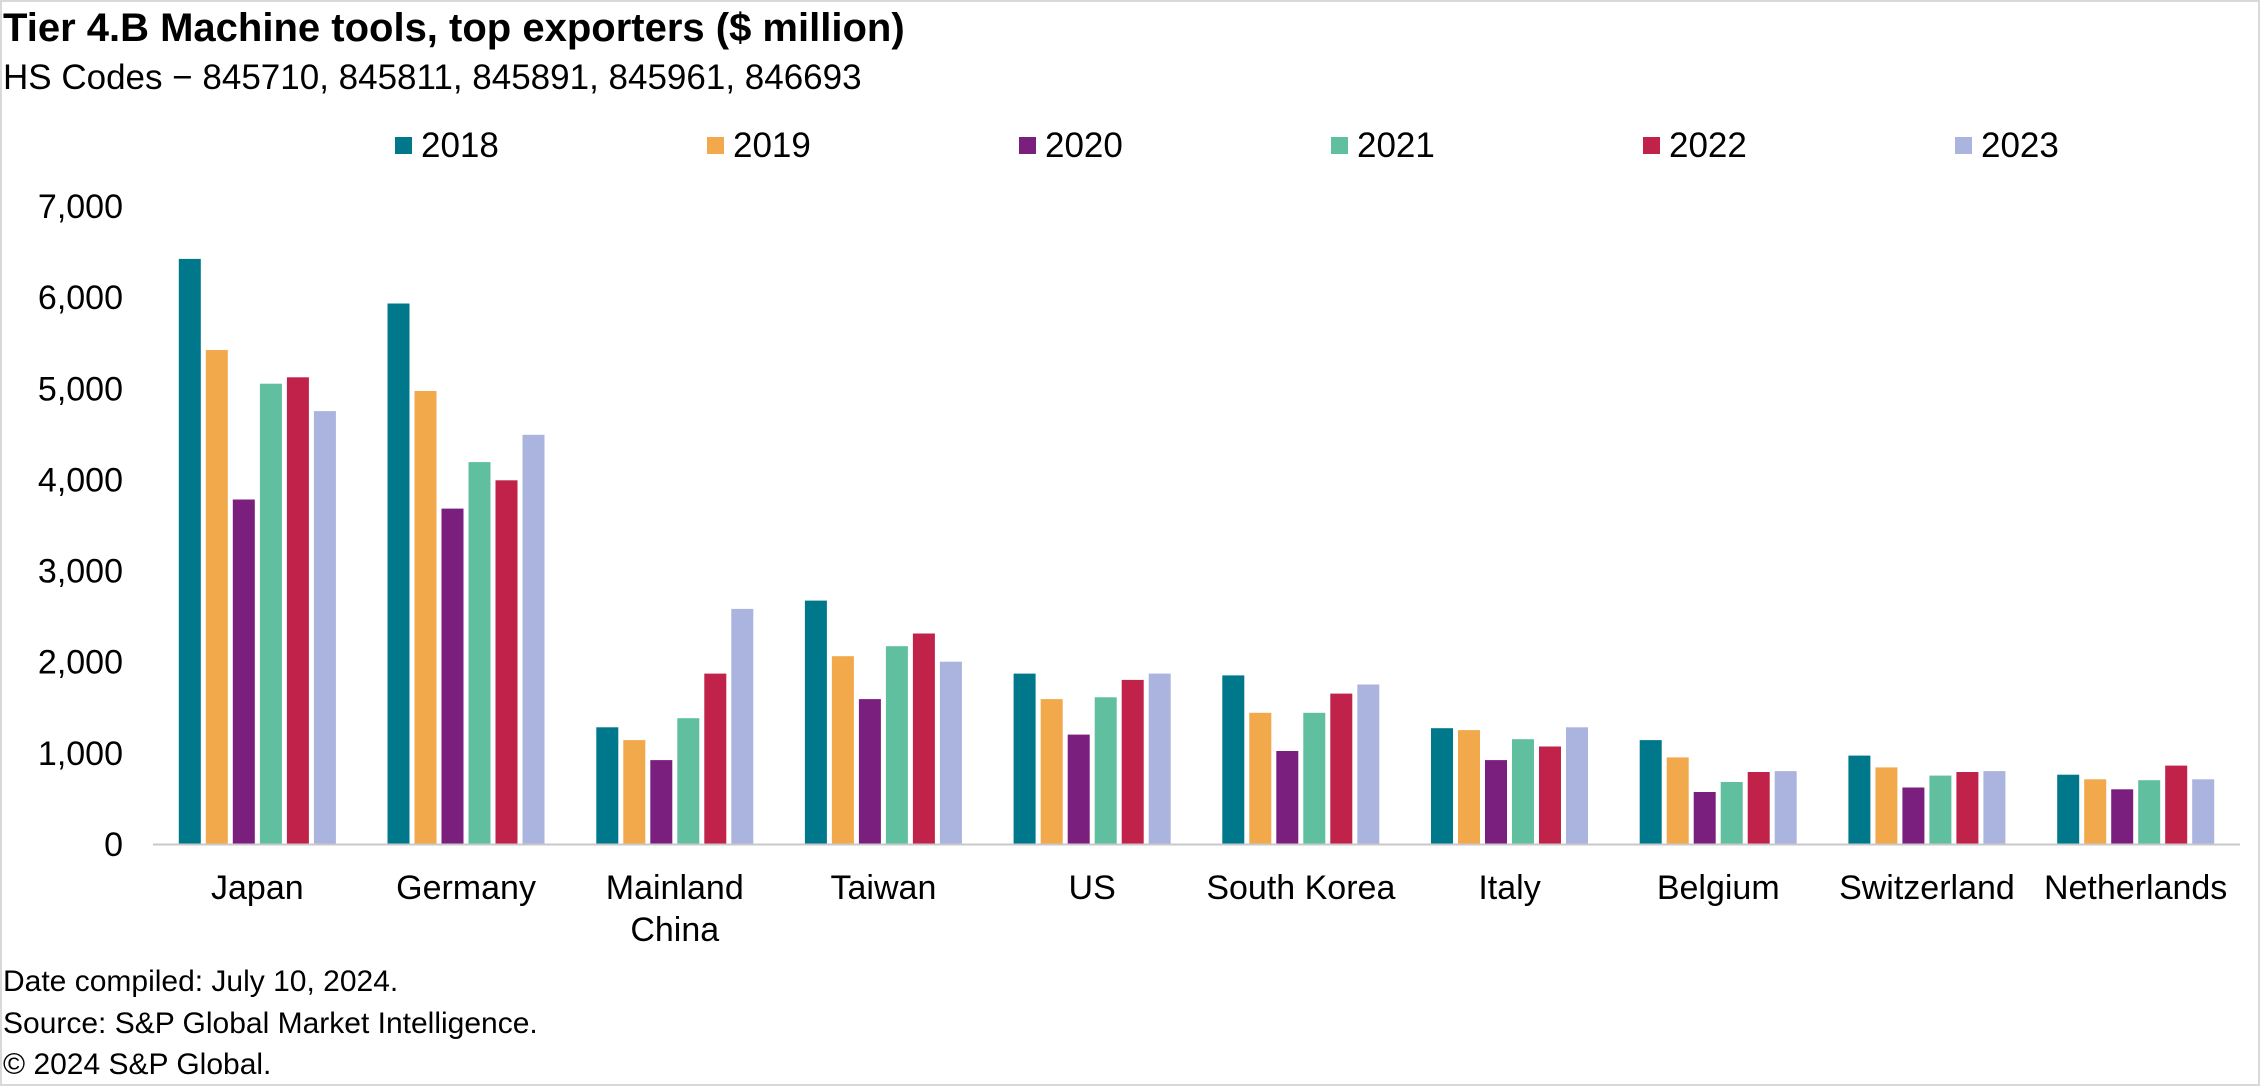  What do you see at coordinates (2068, 809) in the screenshot?
I see `bar-2018-netherlands` at bounding box center [2068, 809].